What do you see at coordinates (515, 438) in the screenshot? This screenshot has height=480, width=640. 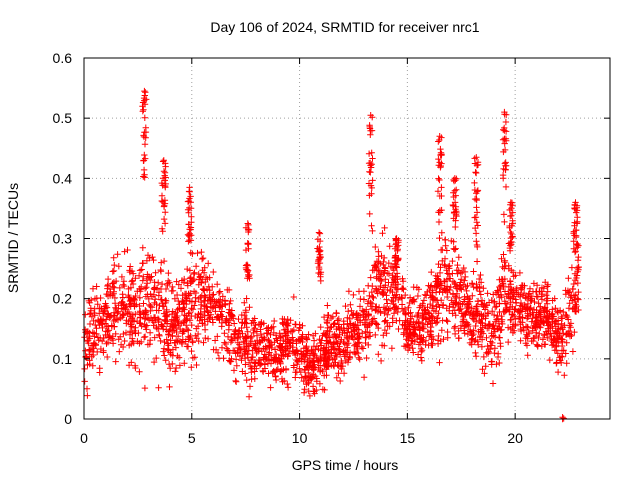 I see `x-tick-label: 20` at bounding box center [515, 438].